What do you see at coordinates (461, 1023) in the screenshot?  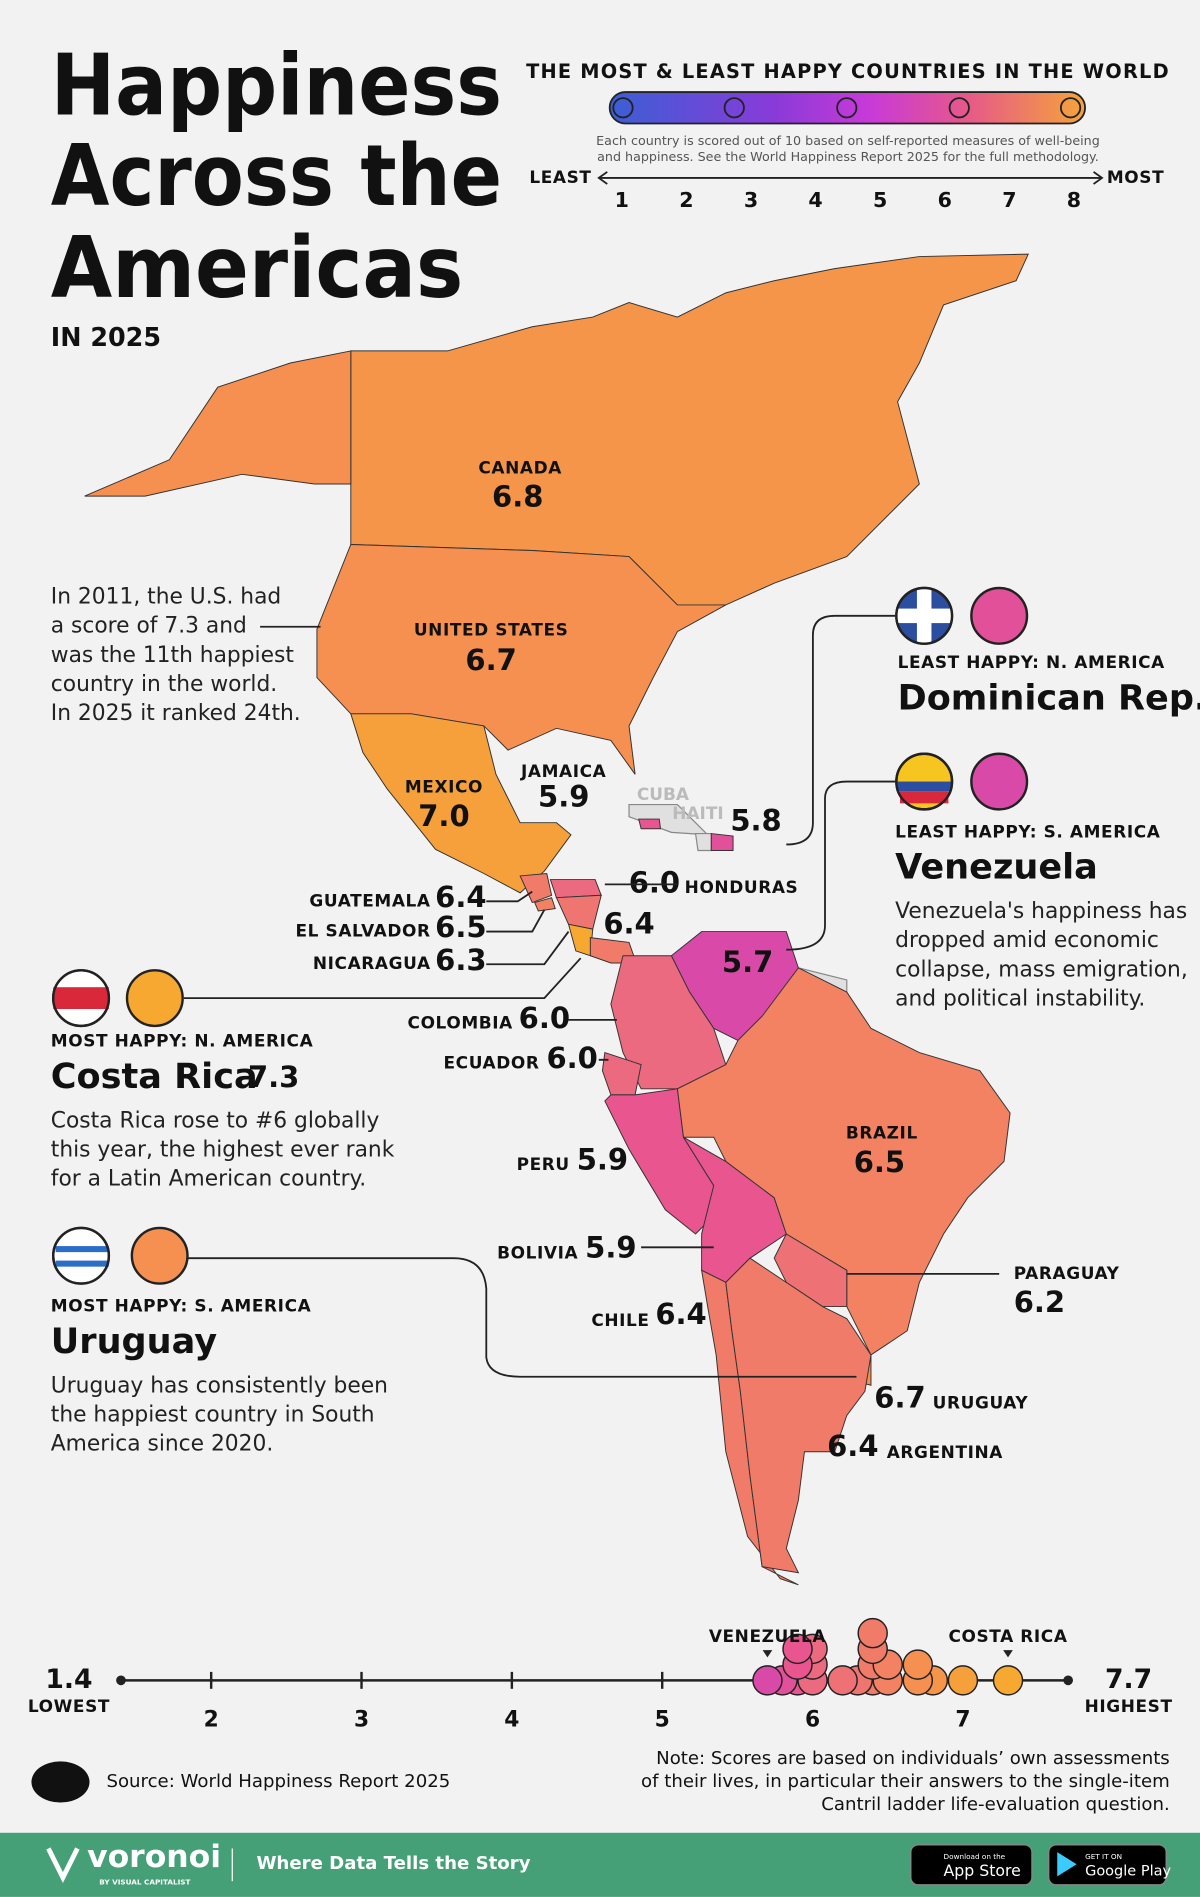 I see `country-name: COLOMBIA` at bounding box center [461, 1023].